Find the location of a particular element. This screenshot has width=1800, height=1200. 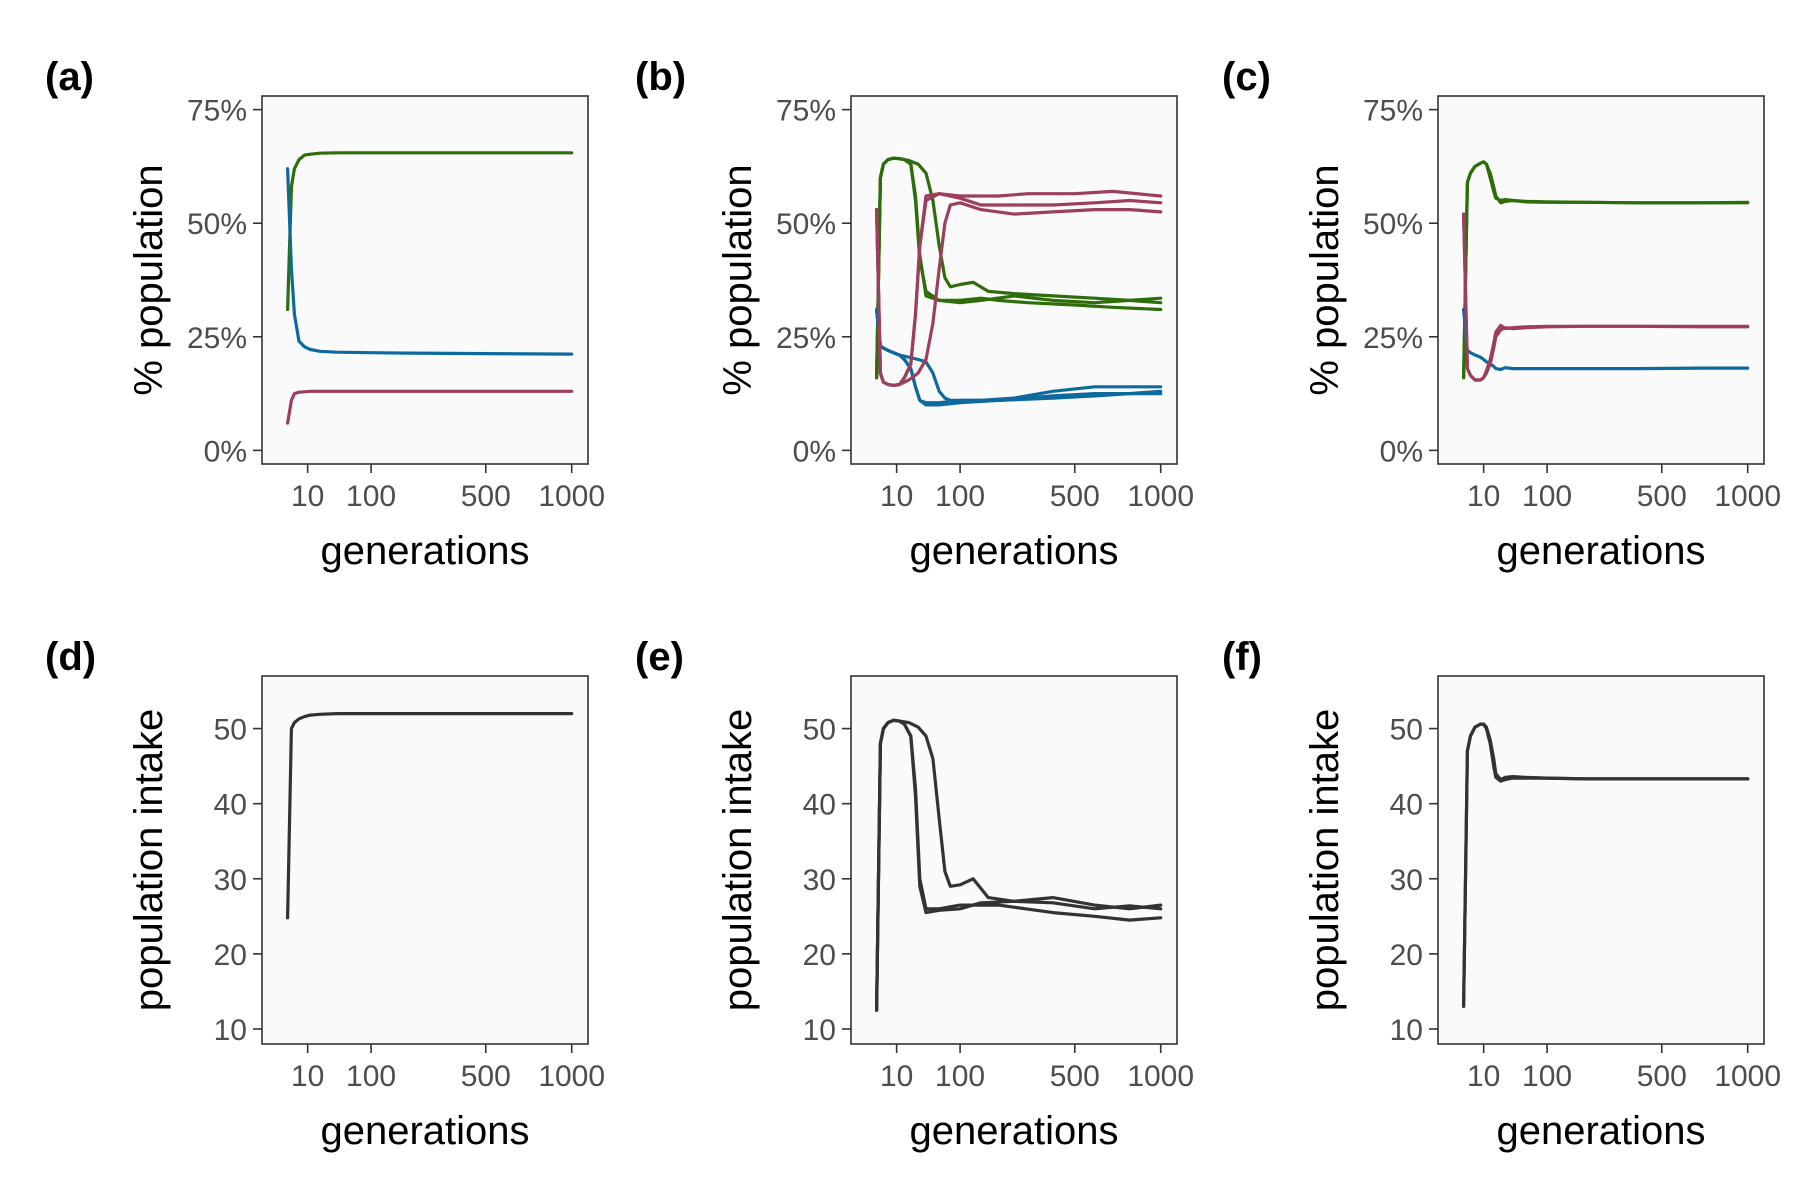

panel-letter: (f) is located at coordinates (1242, 657).